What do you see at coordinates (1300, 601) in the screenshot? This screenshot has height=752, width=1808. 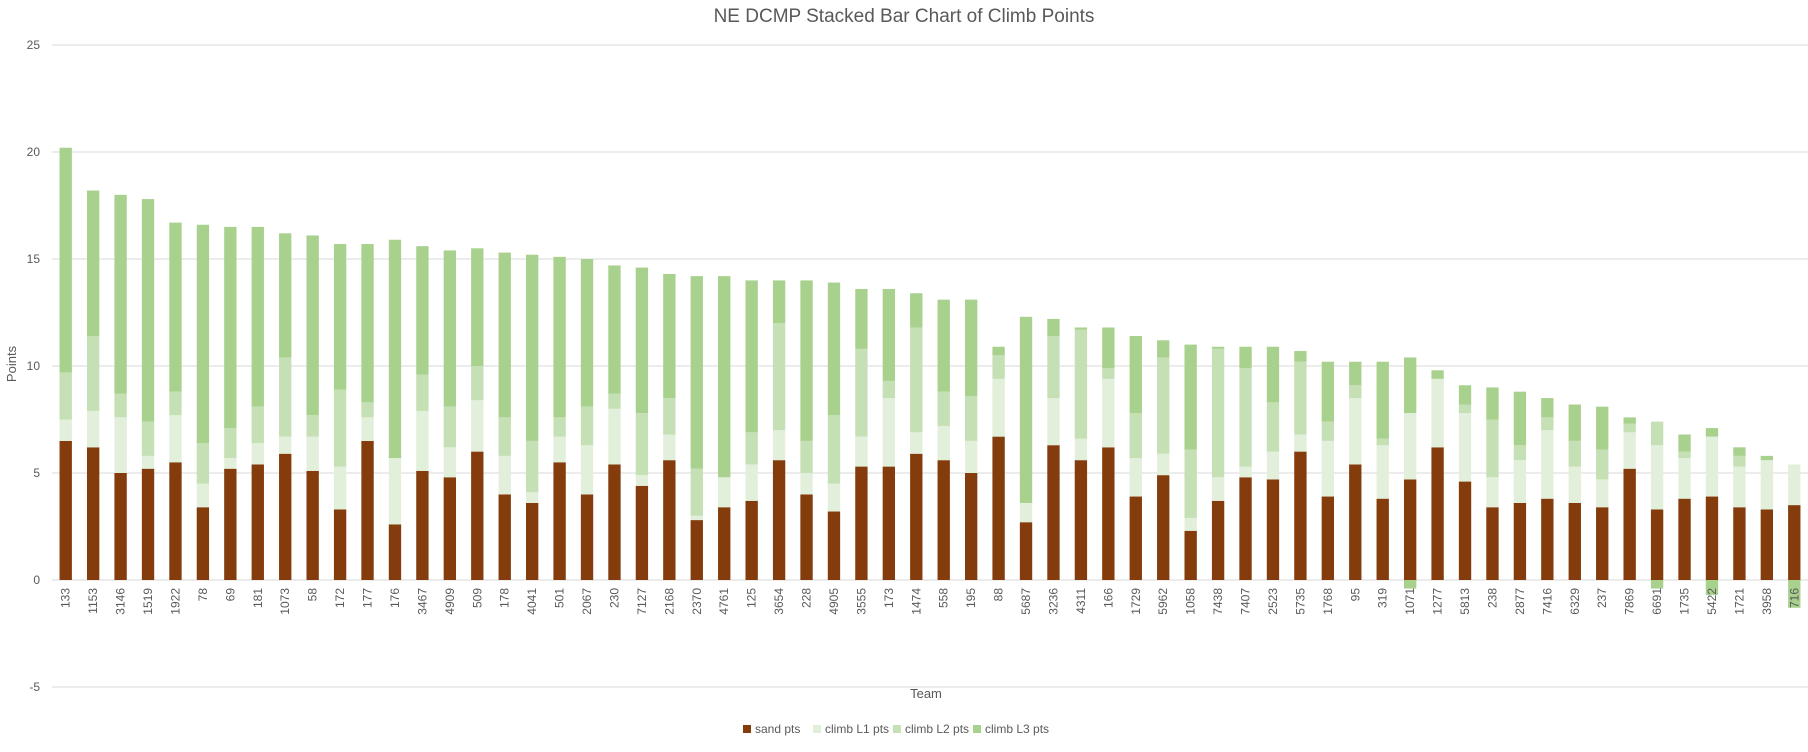 I see `x-tick-label: 5735` at bounding box center [1300, 601].